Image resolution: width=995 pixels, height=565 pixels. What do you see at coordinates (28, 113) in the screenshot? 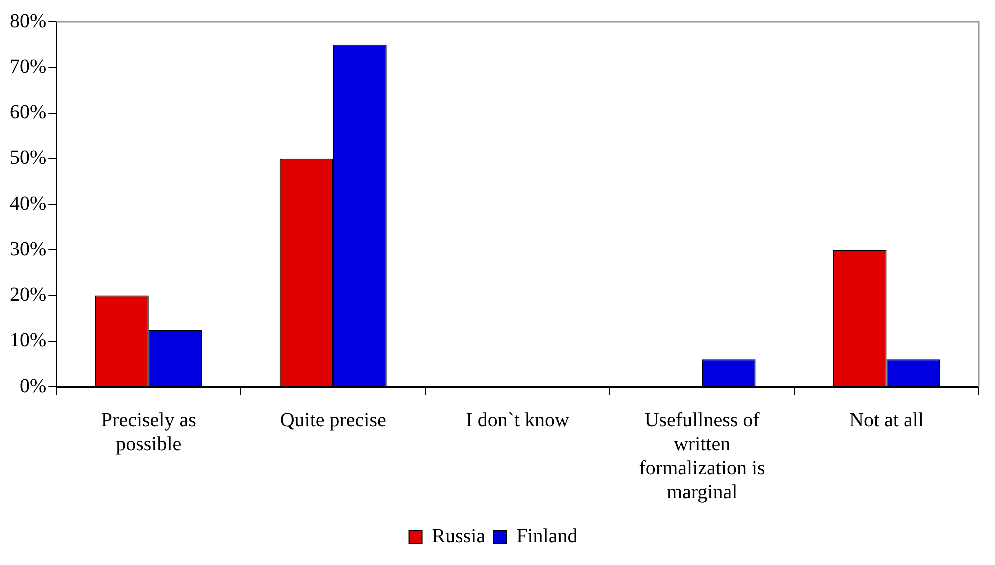
I see `y-tick-label: 60%` at bounding box center [28, 113].